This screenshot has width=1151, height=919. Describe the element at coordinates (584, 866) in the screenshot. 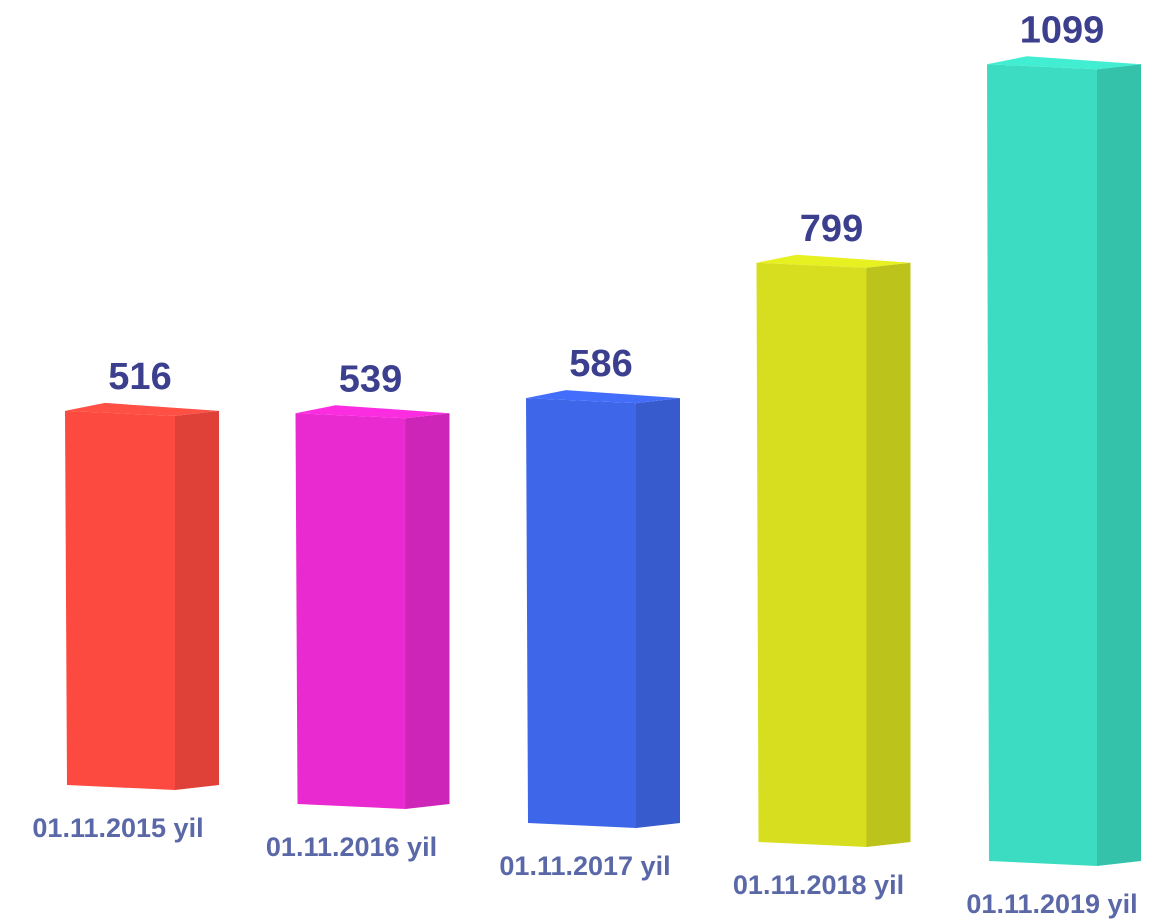

I see `category-label: 01.11.2017 yil` at that location.